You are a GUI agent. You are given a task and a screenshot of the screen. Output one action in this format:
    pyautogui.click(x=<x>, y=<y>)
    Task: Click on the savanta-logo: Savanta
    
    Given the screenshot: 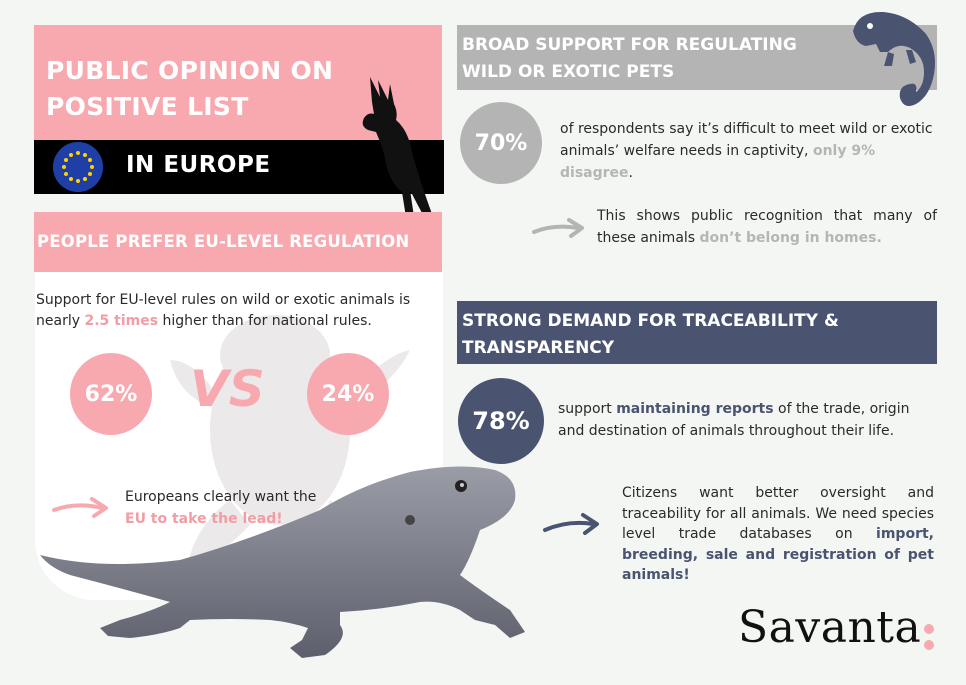 What is the action you would take?
    pyautogui.click(x=830, y=627)
    